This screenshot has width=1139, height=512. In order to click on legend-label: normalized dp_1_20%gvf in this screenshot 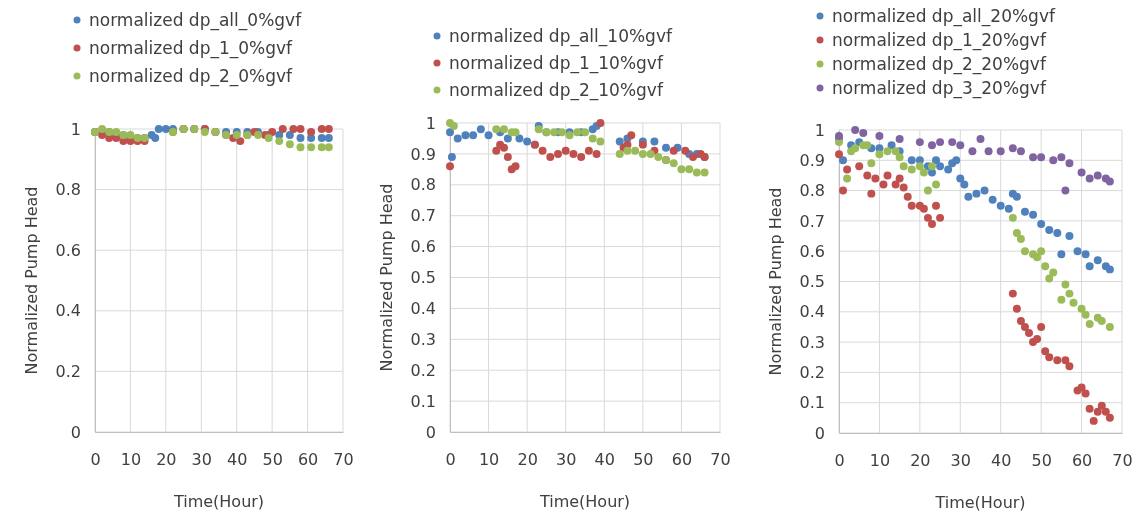, I will do `click(939, 40)`.